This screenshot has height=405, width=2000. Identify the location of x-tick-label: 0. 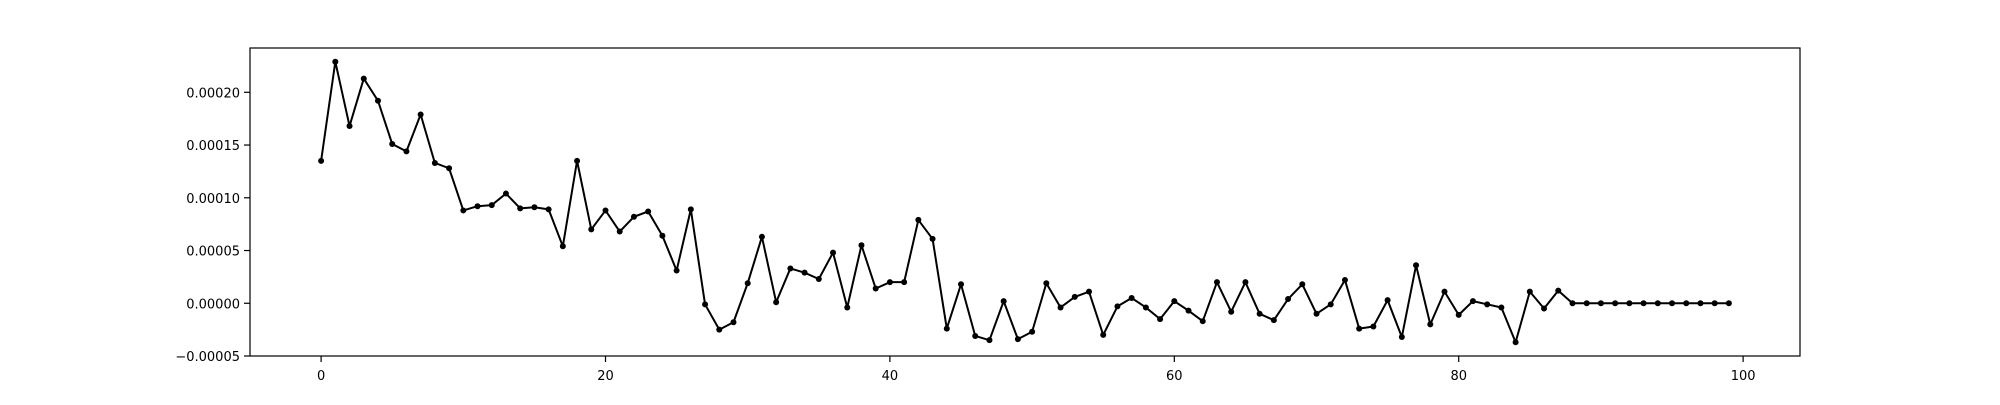
(321, 376).